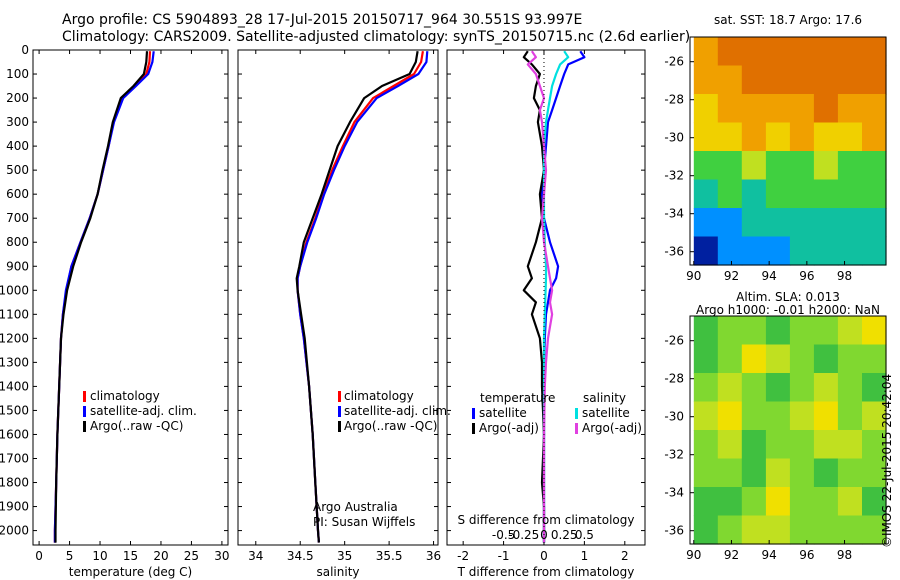 The image size is (900, 580). Describe the element at coordinates (99, 556) in the screenshot. I see `x-tick-label: 10` at that location.